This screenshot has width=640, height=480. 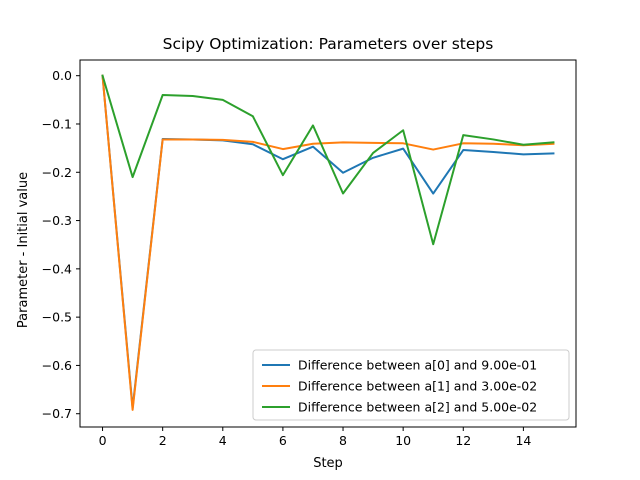 I want to click on x-tick-label: 14, so click(x=523, y=440).